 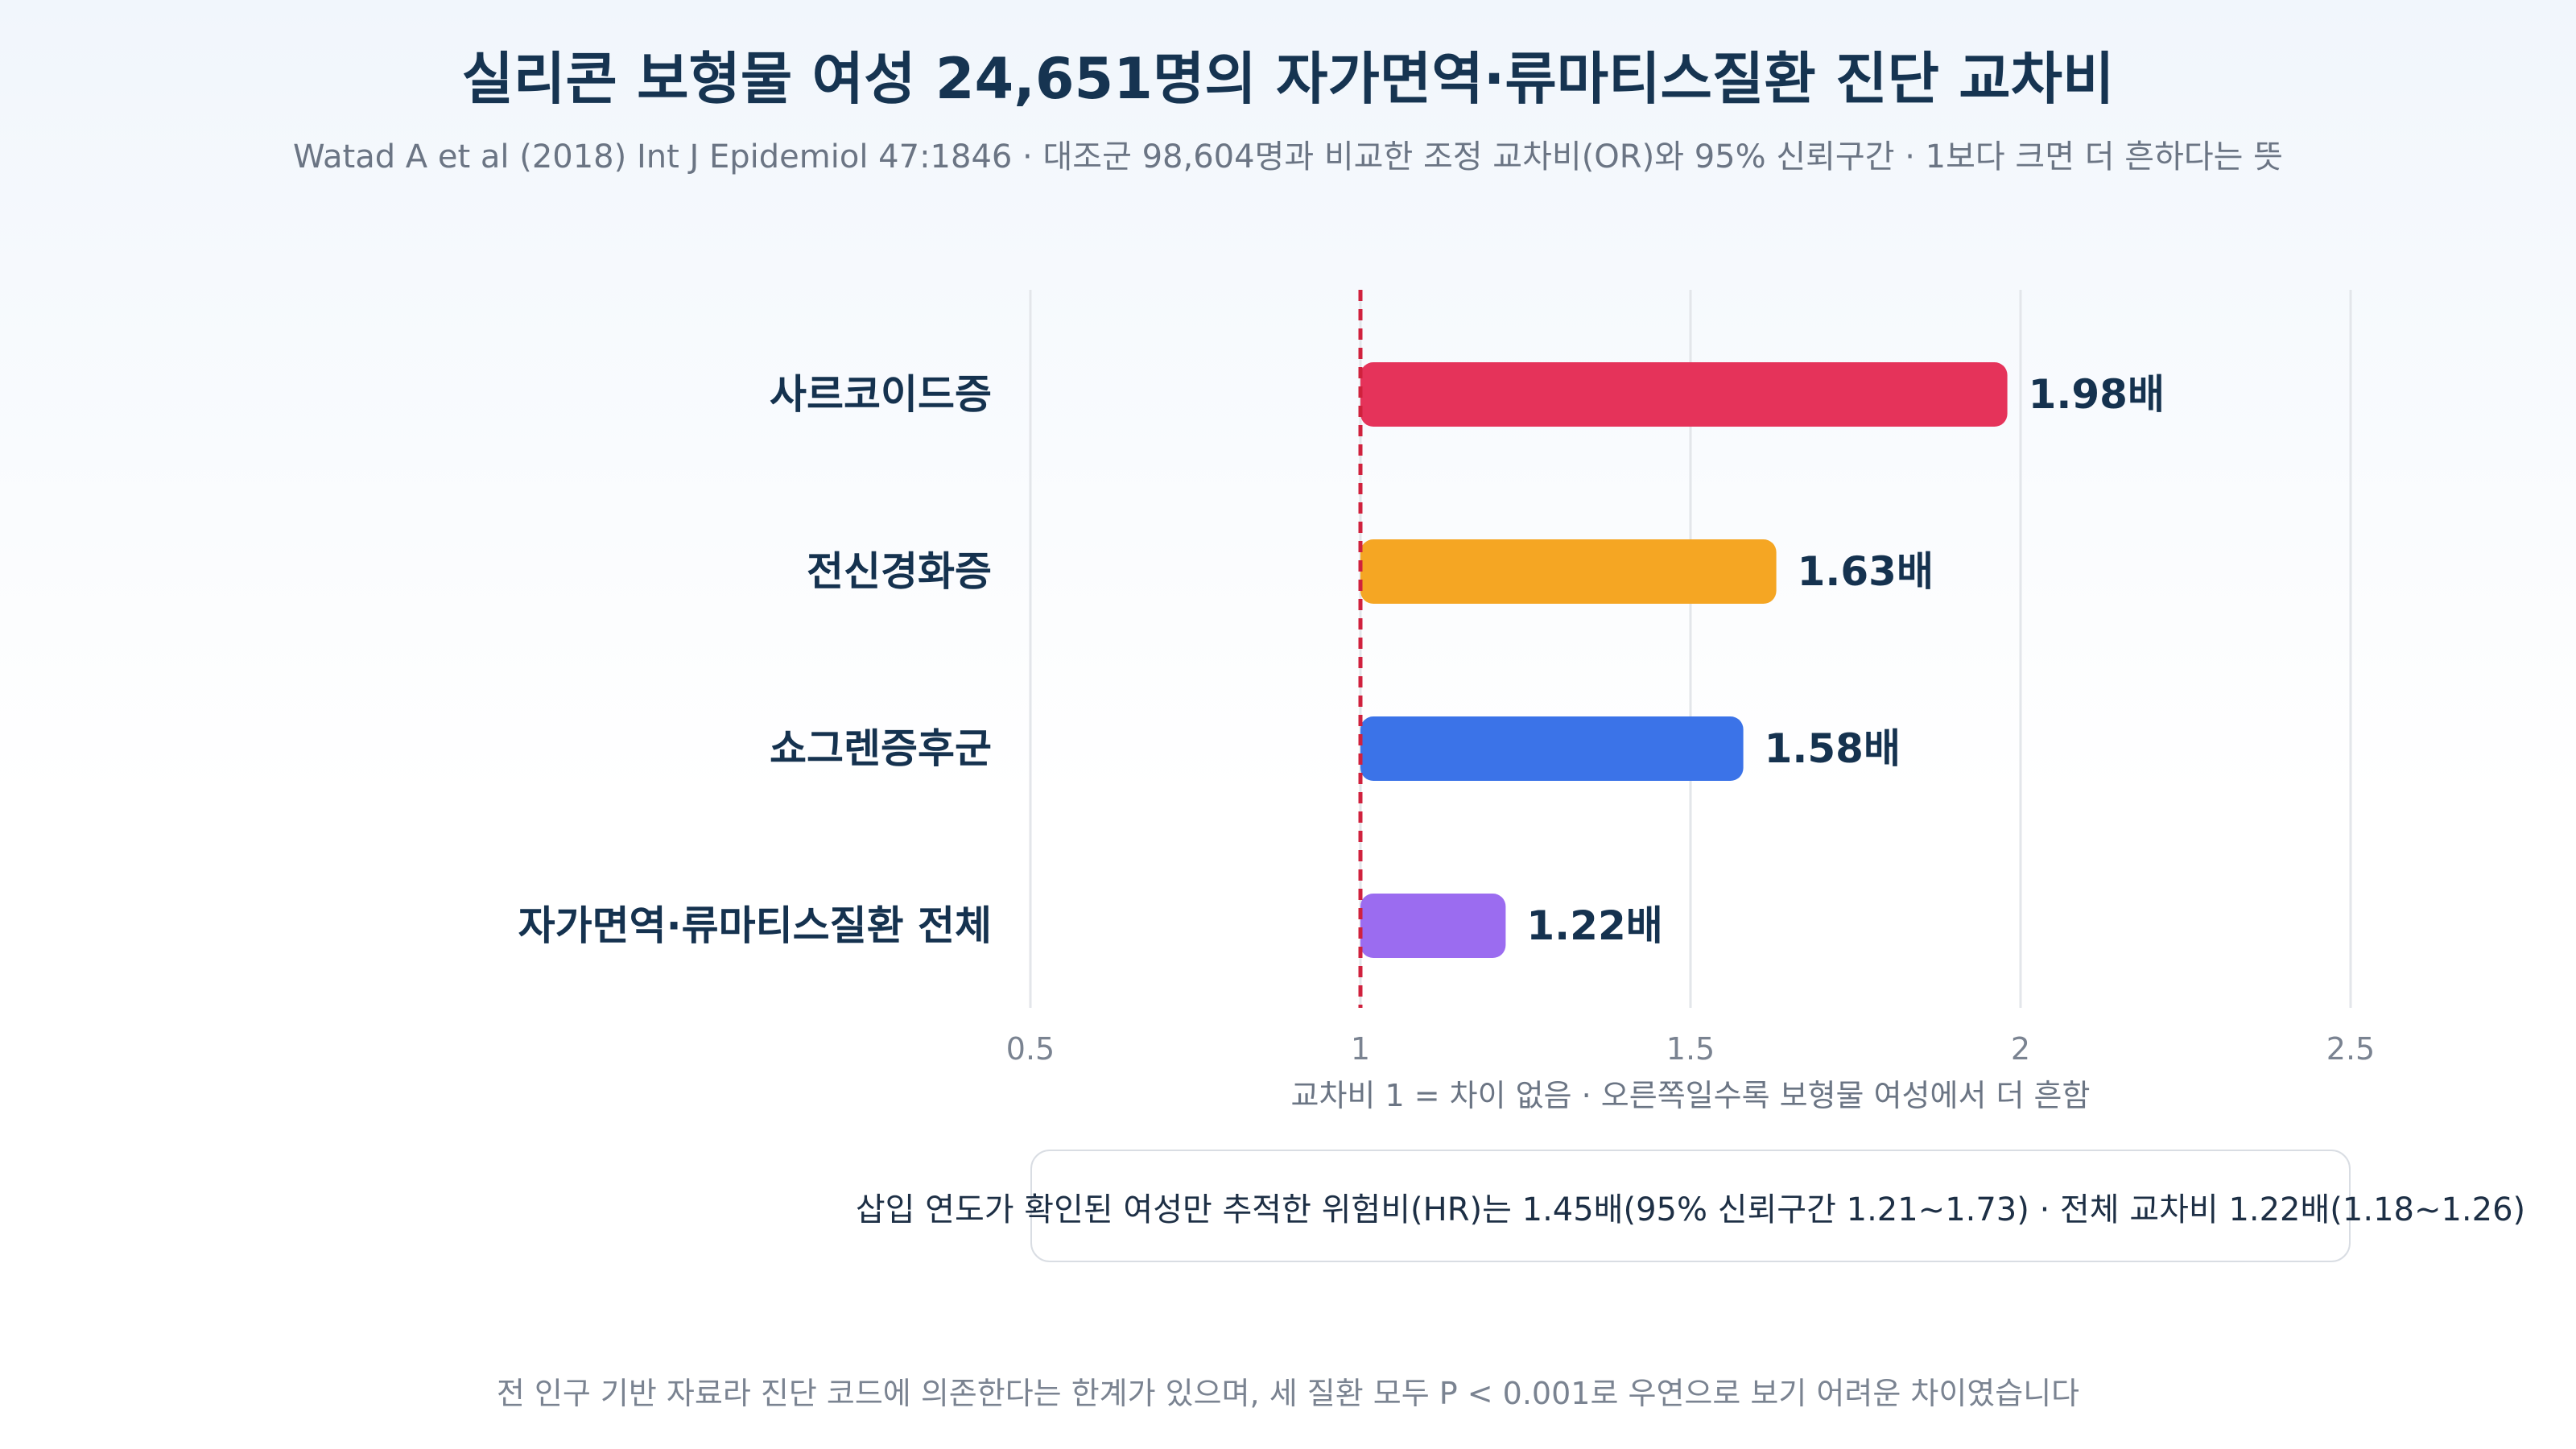 I want to click on chart-title: 실리콘 보형물 여성 24,651명의 자가면역·류마티스질환 진단 교차비, so click(x=1288, y=79).